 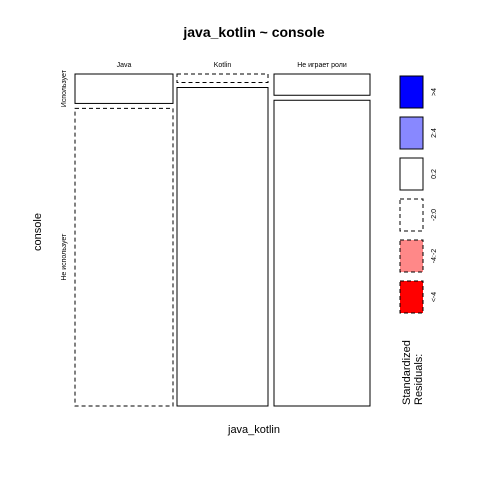 I want to click on x-axis-title: java_kotlin, so click(x=253, y=430).